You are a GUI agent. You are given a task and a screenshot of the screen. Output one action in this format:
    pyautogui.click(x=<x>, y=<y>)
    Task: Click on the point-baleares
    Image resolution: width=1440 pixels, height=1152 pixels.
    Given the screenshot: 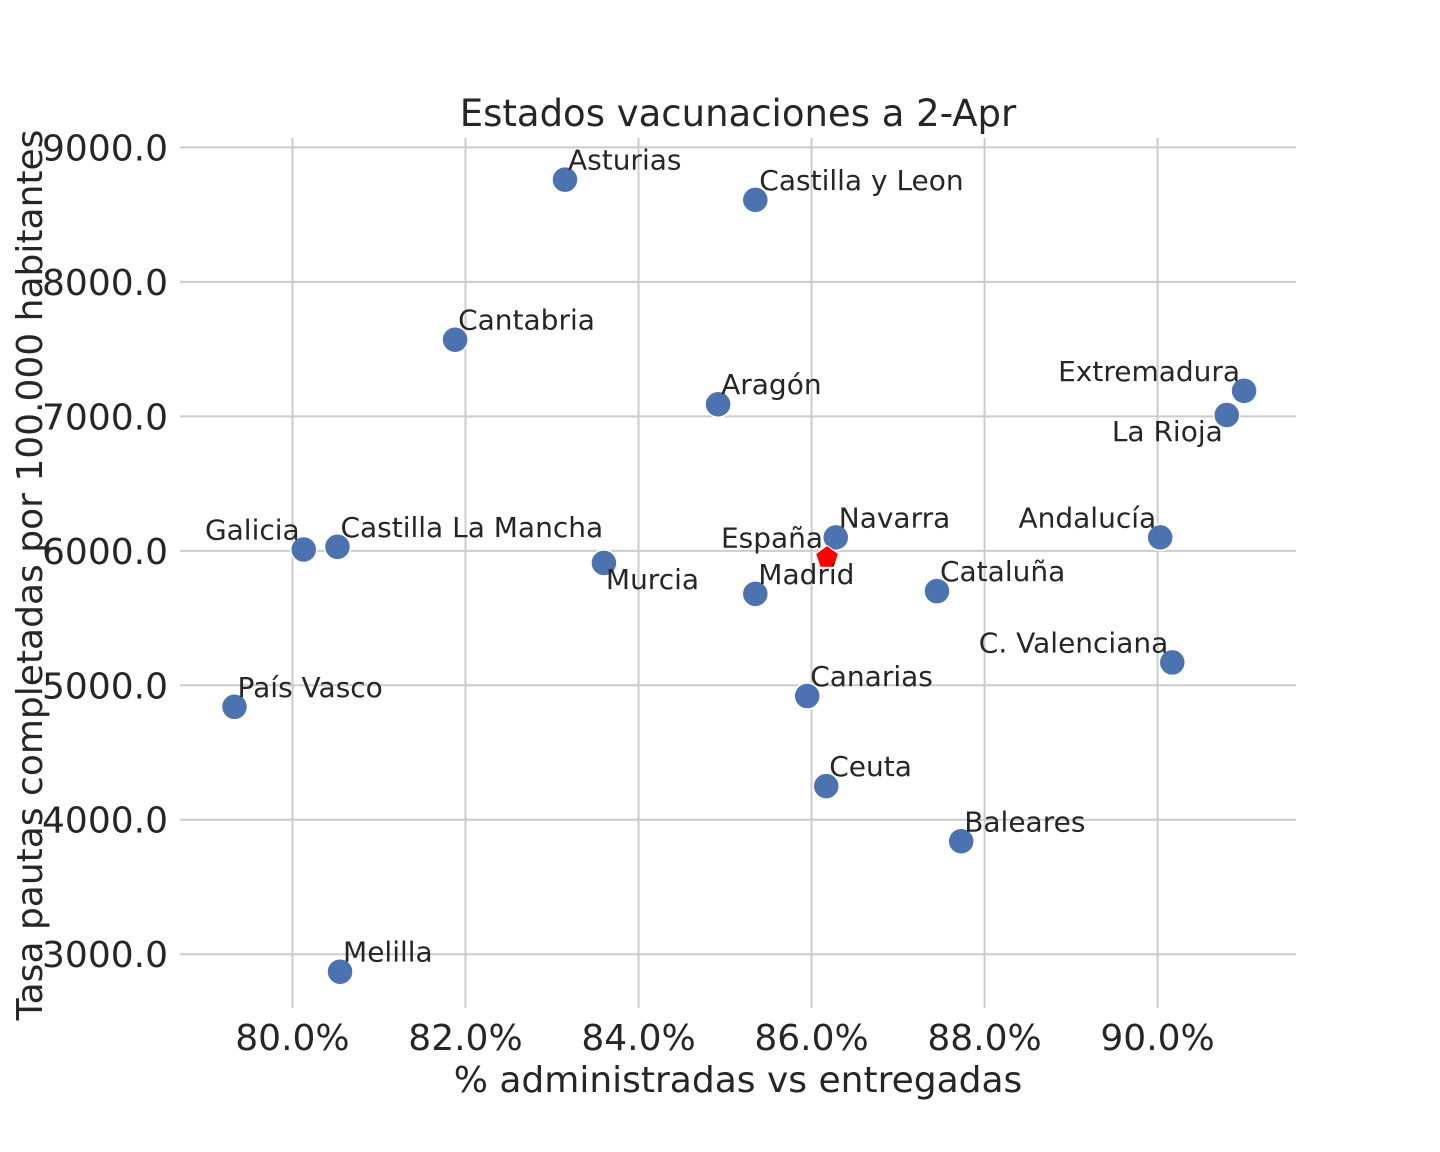 What is the action you would take?
    pyautogui.click(x=961, y=841)
    